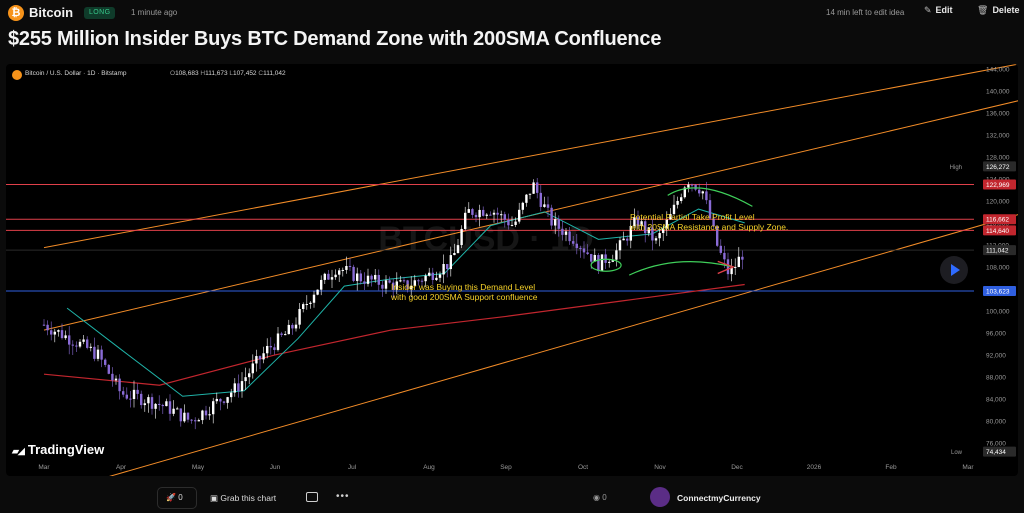 The image size is (1024, 513). Describe the element at coordinates (596, 497) in the screenshot. I see `eye-icon: ◉` at that location.